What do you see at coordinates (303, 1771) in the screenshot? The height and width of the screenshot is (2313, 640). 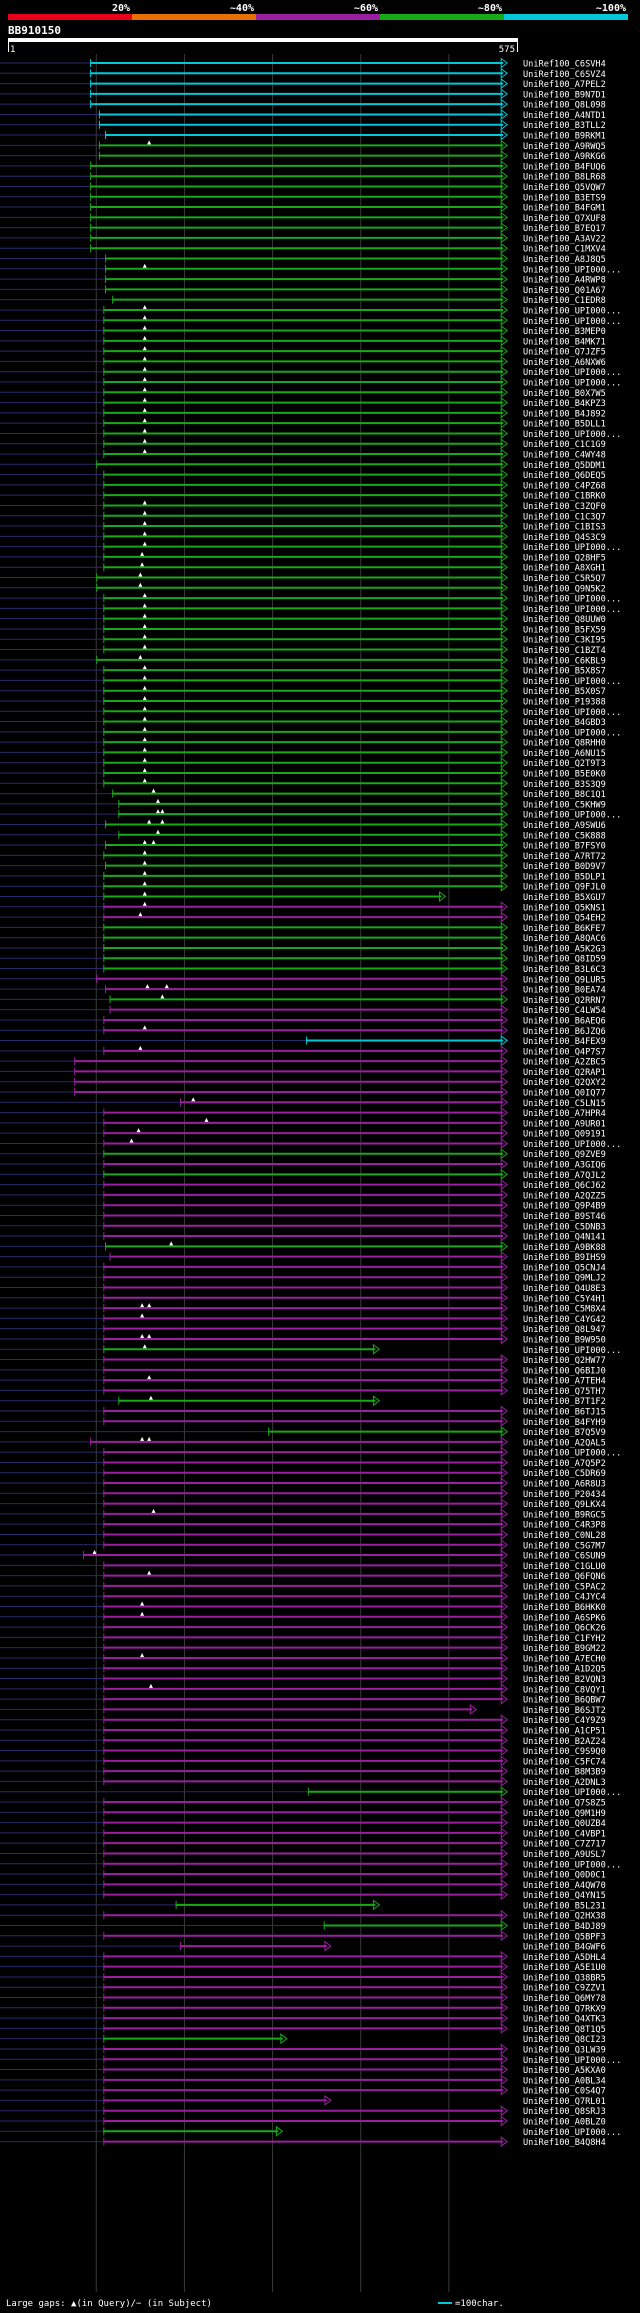 I see `alignment-row: UniRef100_B8M3B9` at bounding box center [303, 1771].